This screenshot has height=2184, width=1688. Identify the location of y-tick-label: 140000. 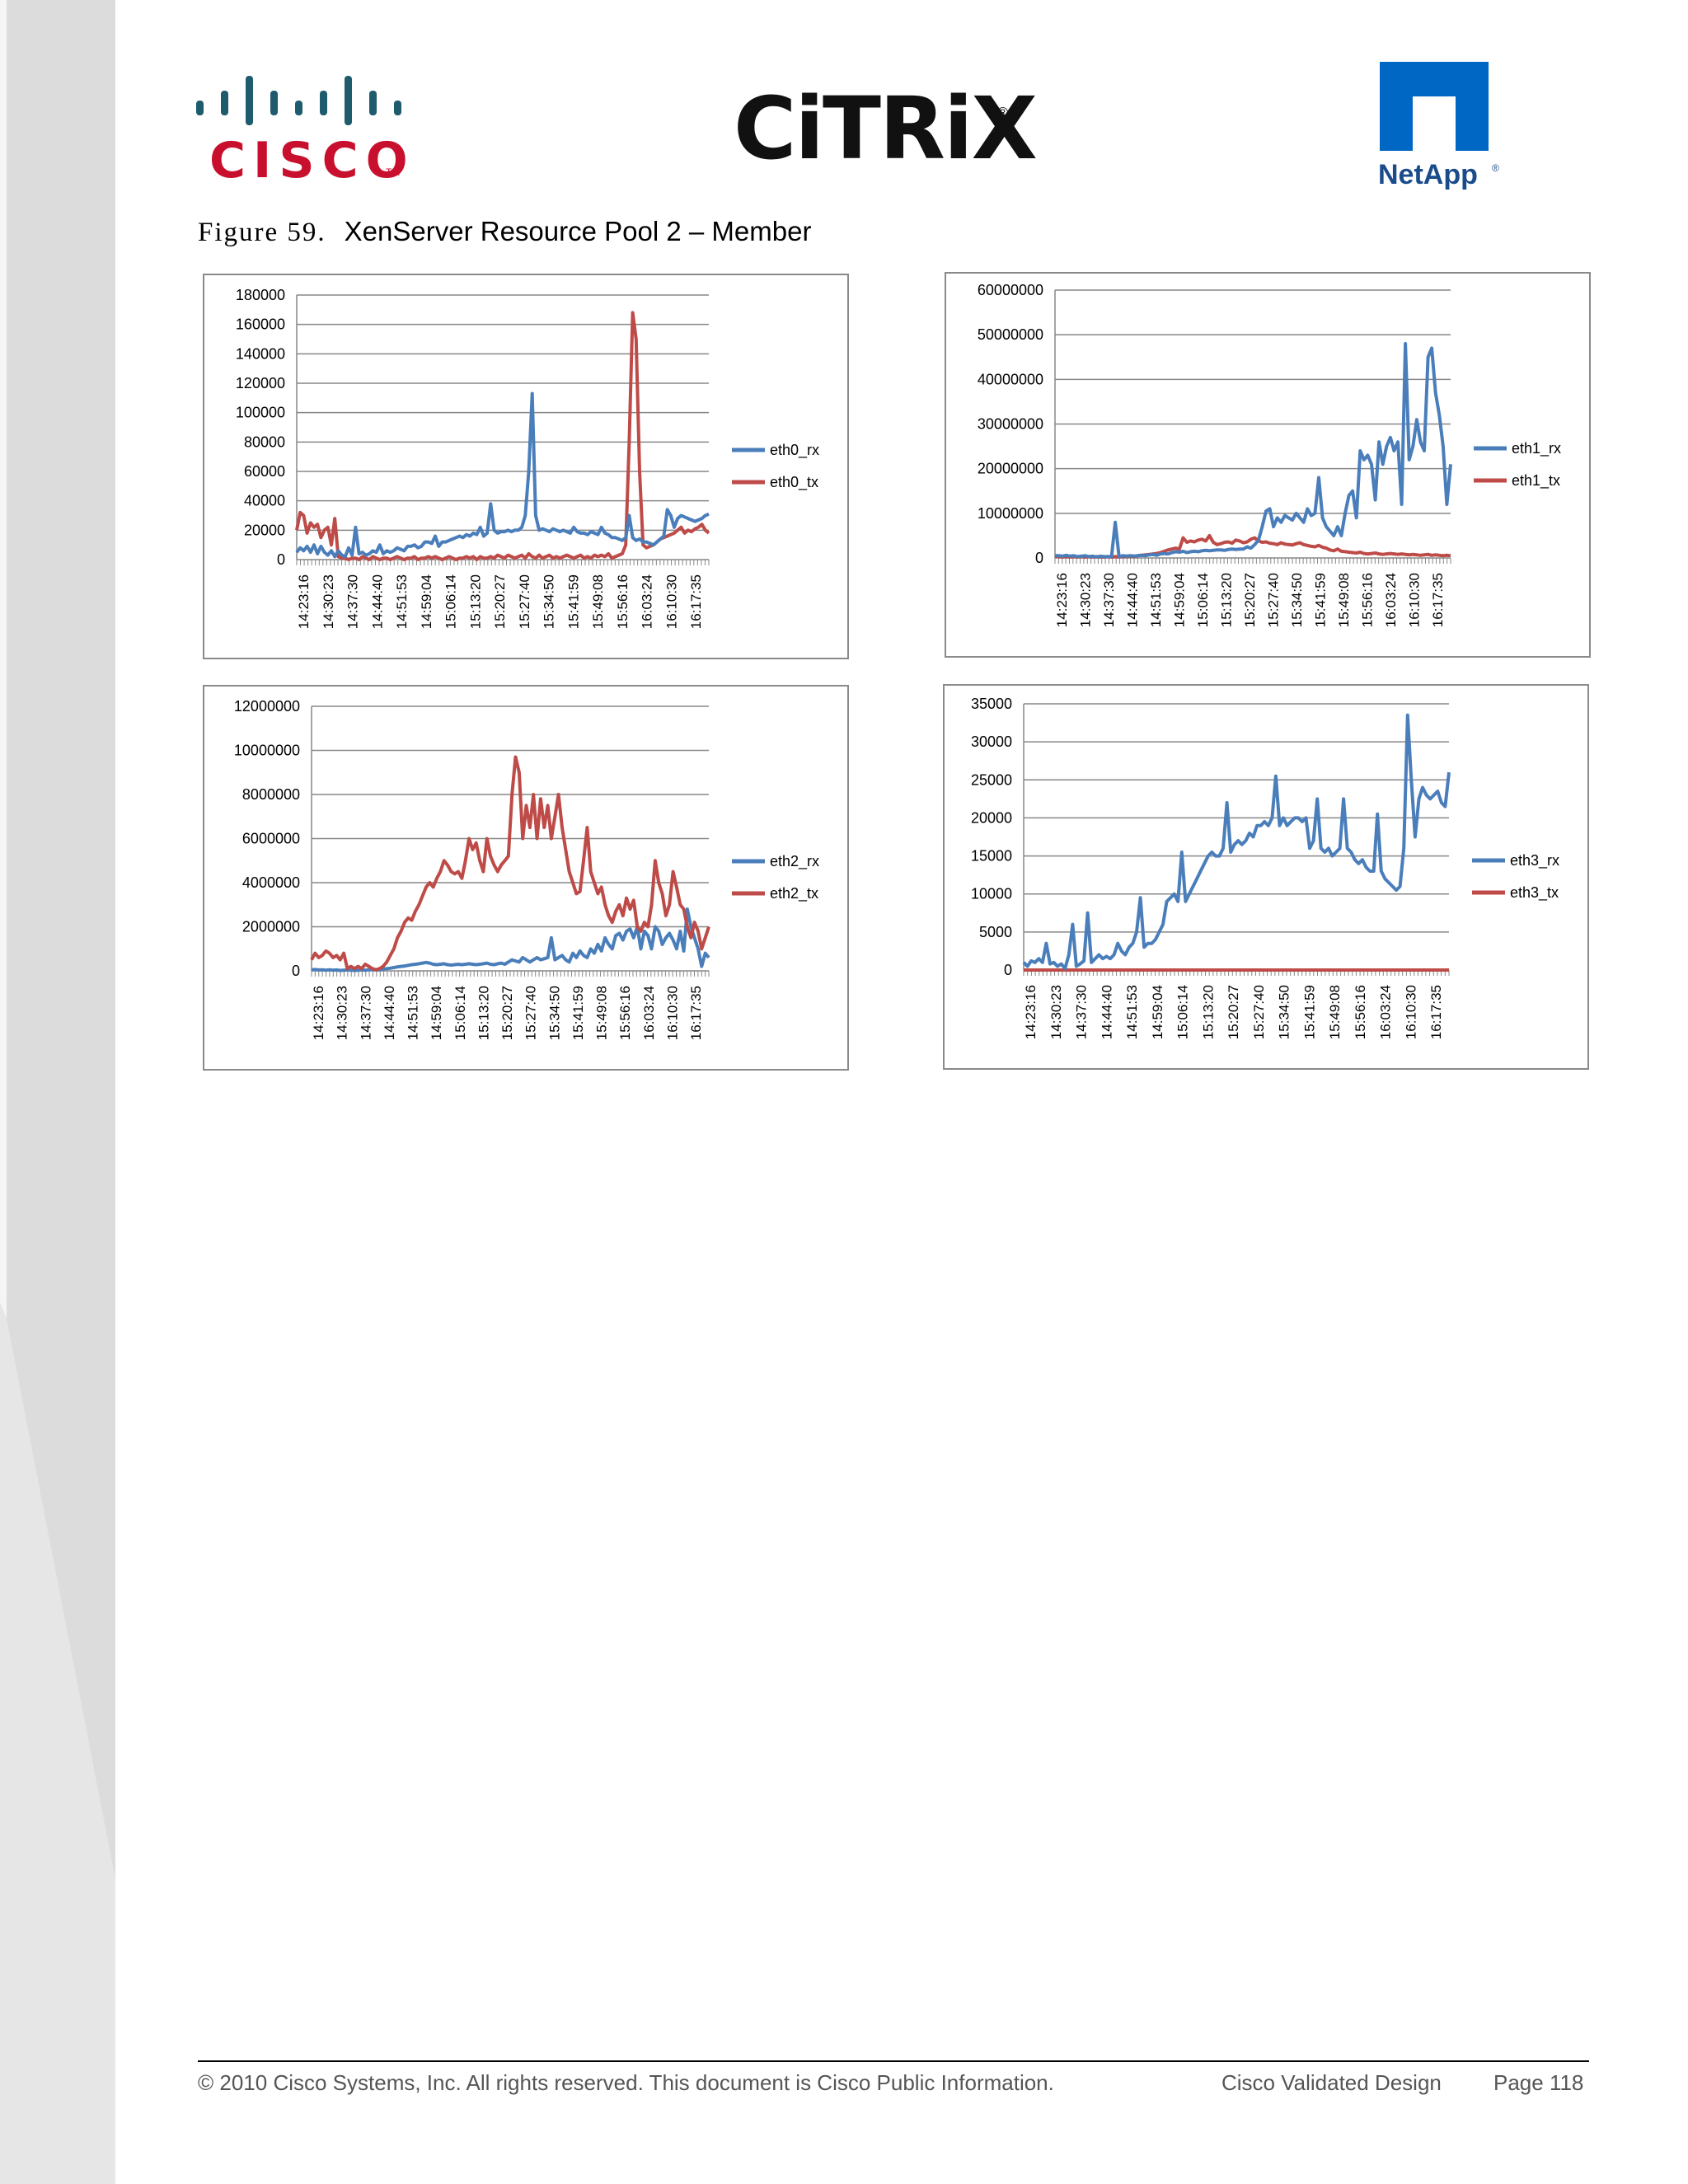
(261, 353).